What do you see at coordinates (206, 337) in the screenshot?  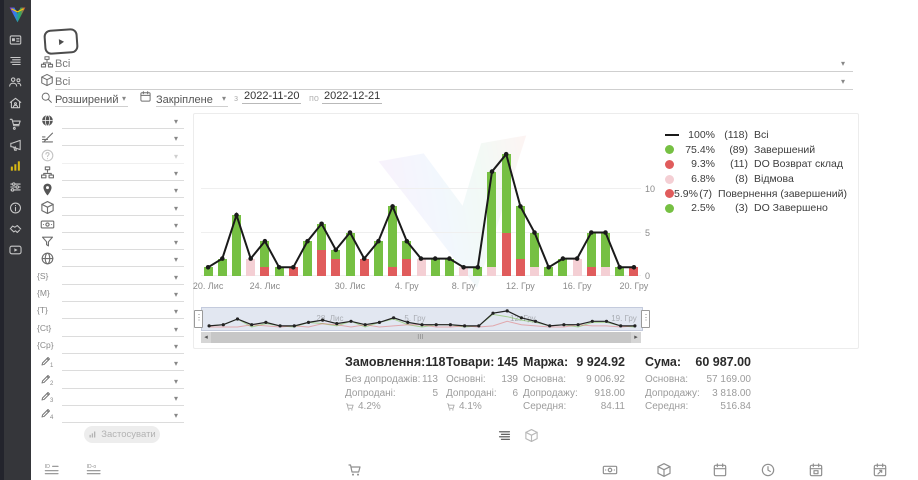 I see `scroll-left-icon: ◂` at bounding box center [206, 337].